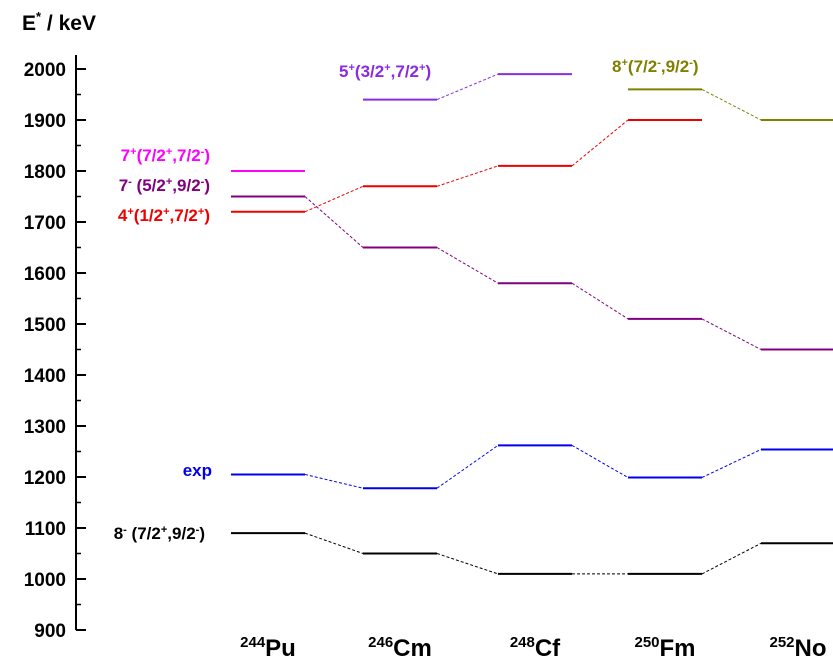  What do you see at coordinates (268, 648) in the screenshot?
I see `x-label-pu: 244Pu` at bounding box center [268, 648].